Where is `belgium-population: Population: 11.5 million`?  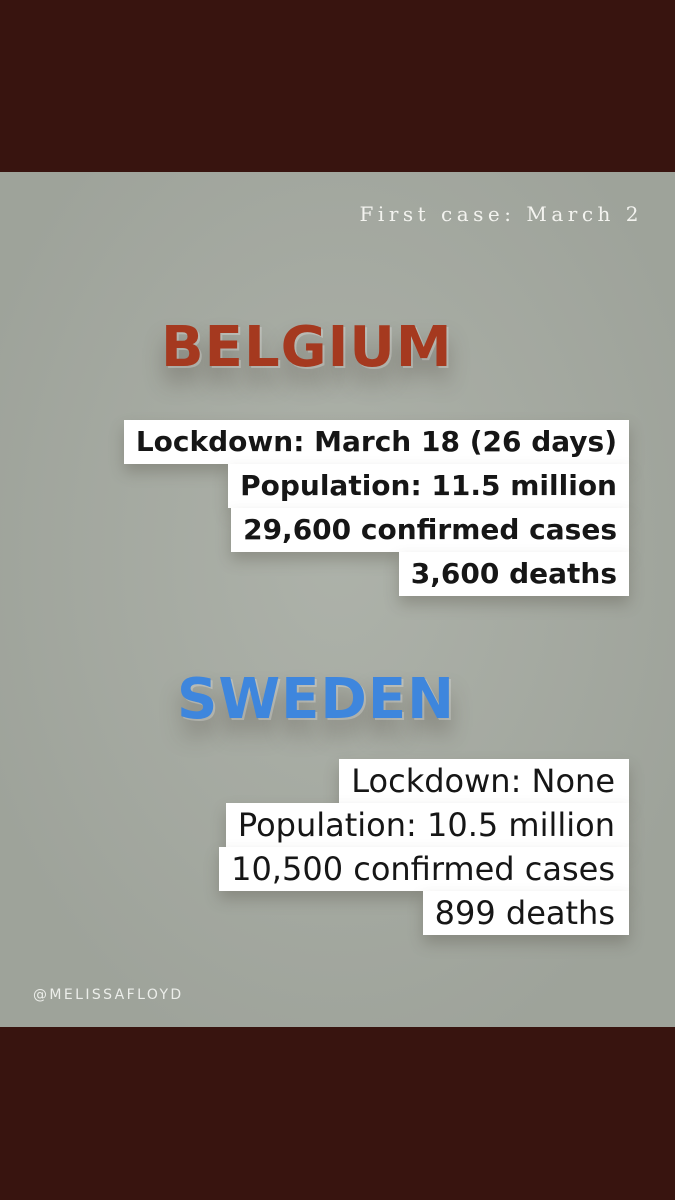
belgium-population: Population: 11.5 million is located at coordinates (428, 486).